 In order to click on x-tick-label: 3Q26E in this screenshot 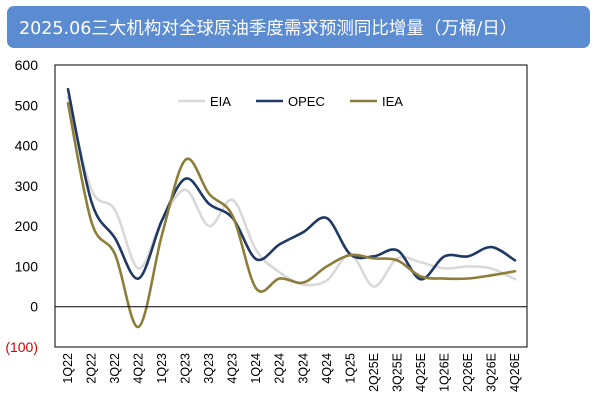, I will do `click(491, 372)`.